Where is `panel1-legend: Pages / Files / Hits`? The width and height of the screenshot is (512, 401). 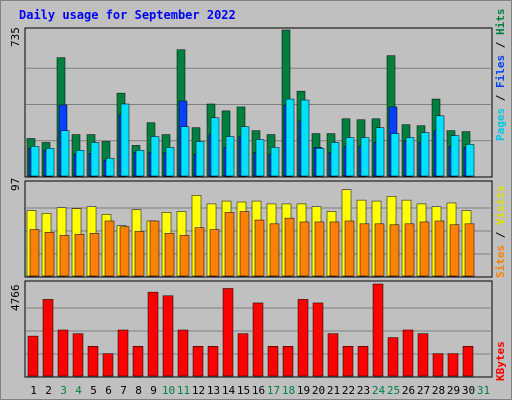
panel1-legend: Pages / Files / Hits is located at coordinates (500, 75).